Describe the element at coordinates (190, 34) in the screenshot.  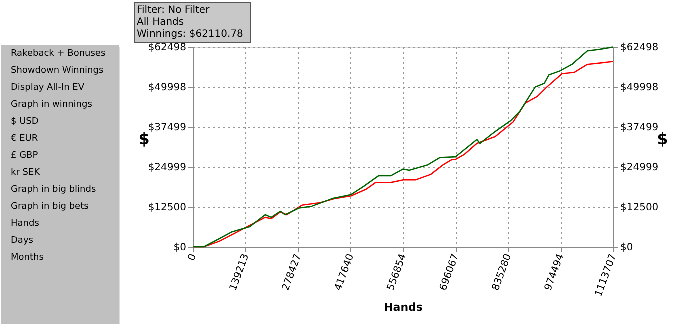
I see `text: Winnings: $62110.78` at that location.